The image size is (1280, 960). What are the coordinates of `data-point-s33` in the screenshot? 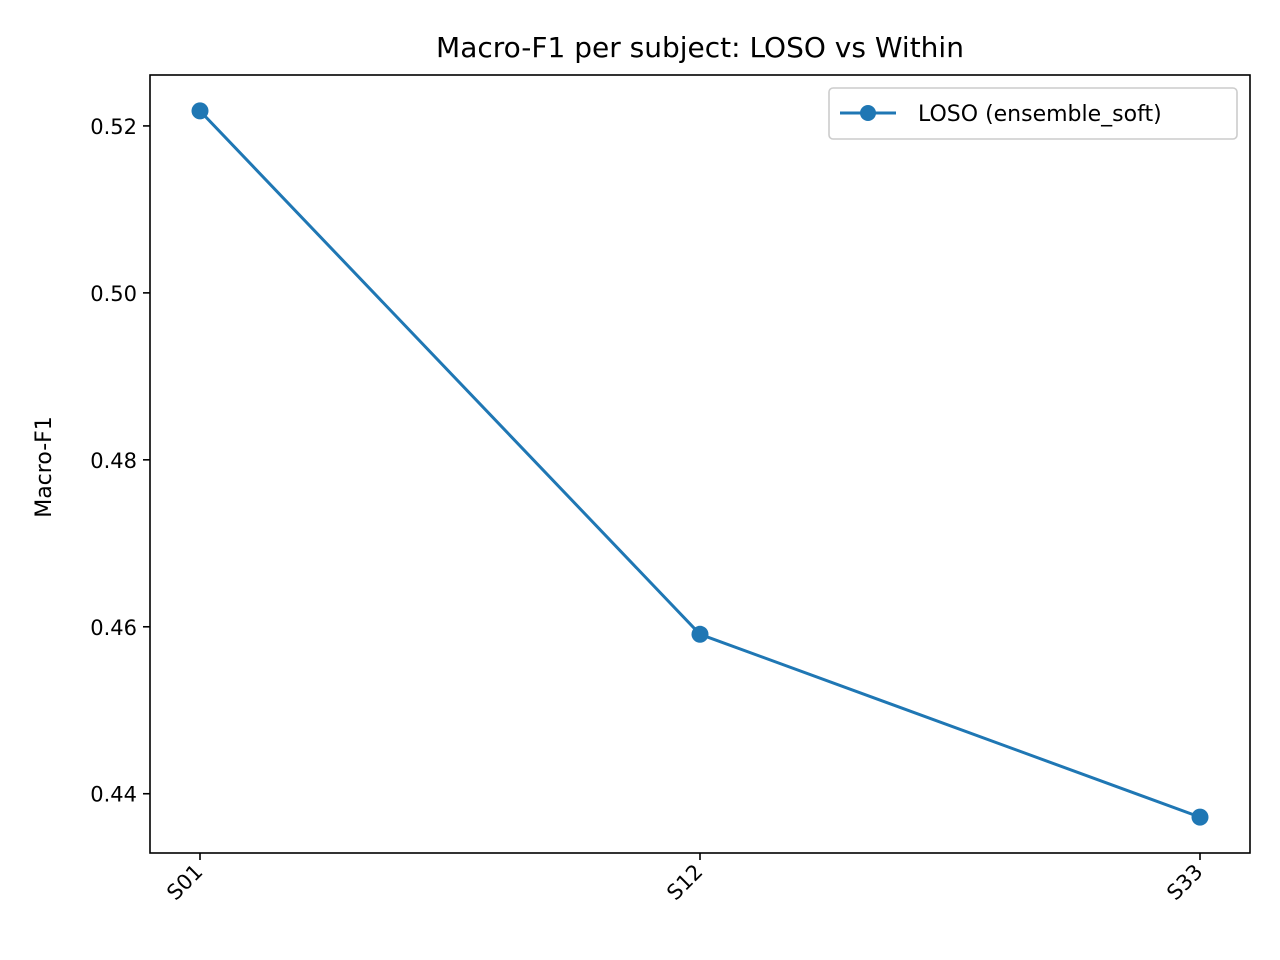 It's located at (1200, 817).